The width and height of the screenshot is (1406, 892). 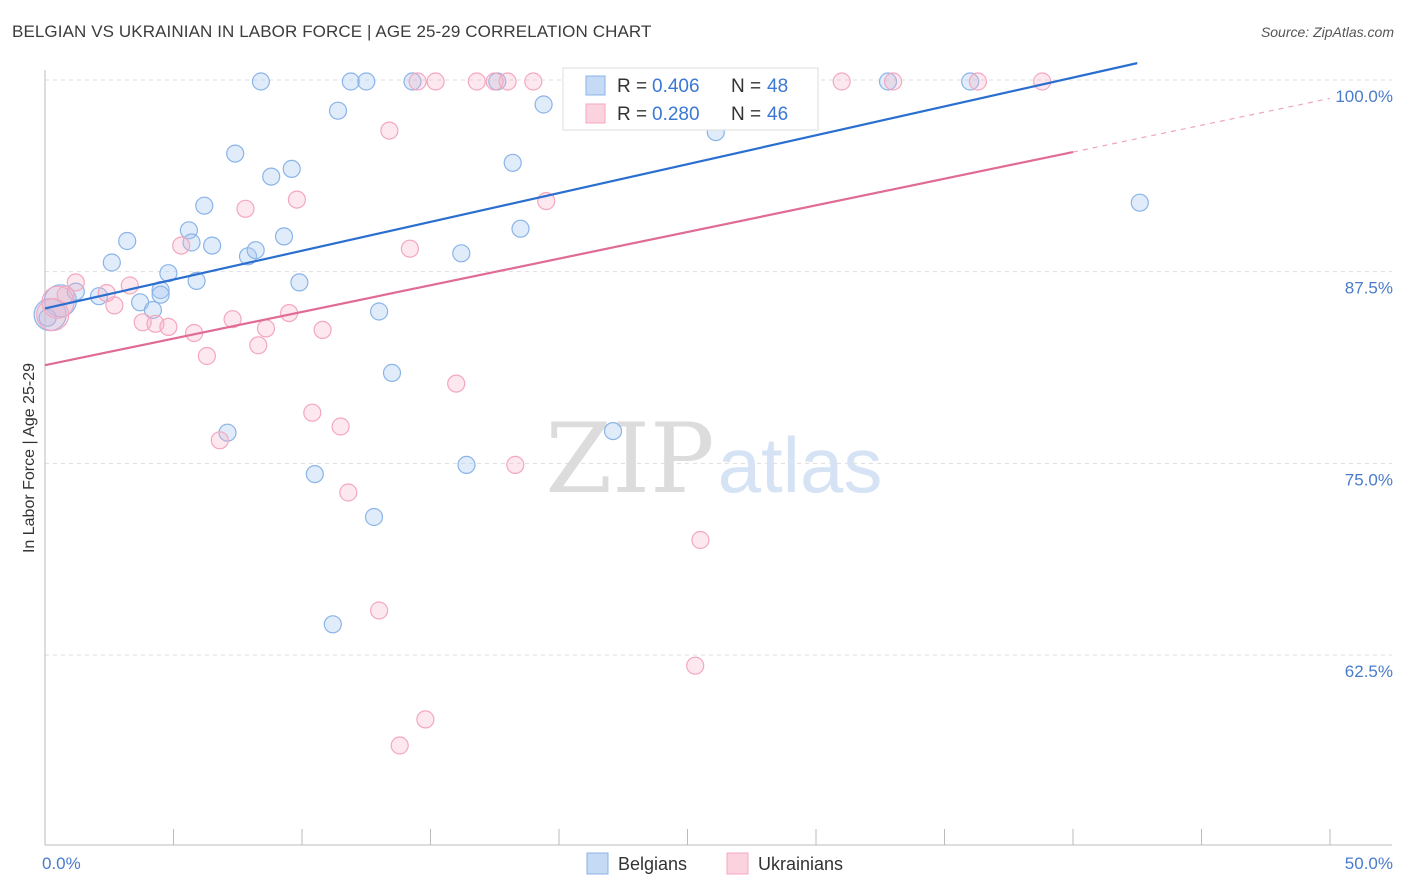 I want to click on watermark-zip: ZIP, so click(x=629, y=459).